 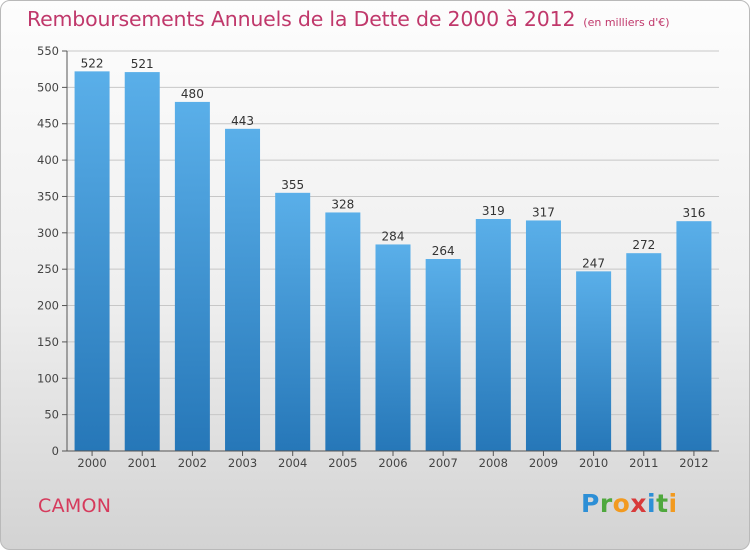 What do you see at coordinates (48, 87) in the screenshot?
I see `y-tick-label: 500` at bounding box center [48, 87].